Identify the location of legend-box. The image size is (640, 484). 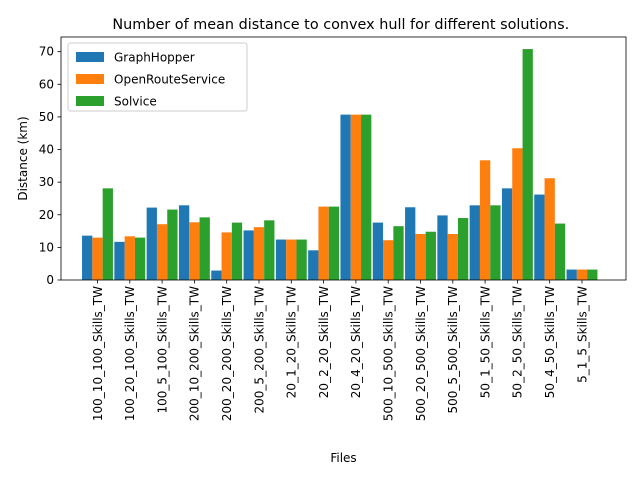
(157, 77).